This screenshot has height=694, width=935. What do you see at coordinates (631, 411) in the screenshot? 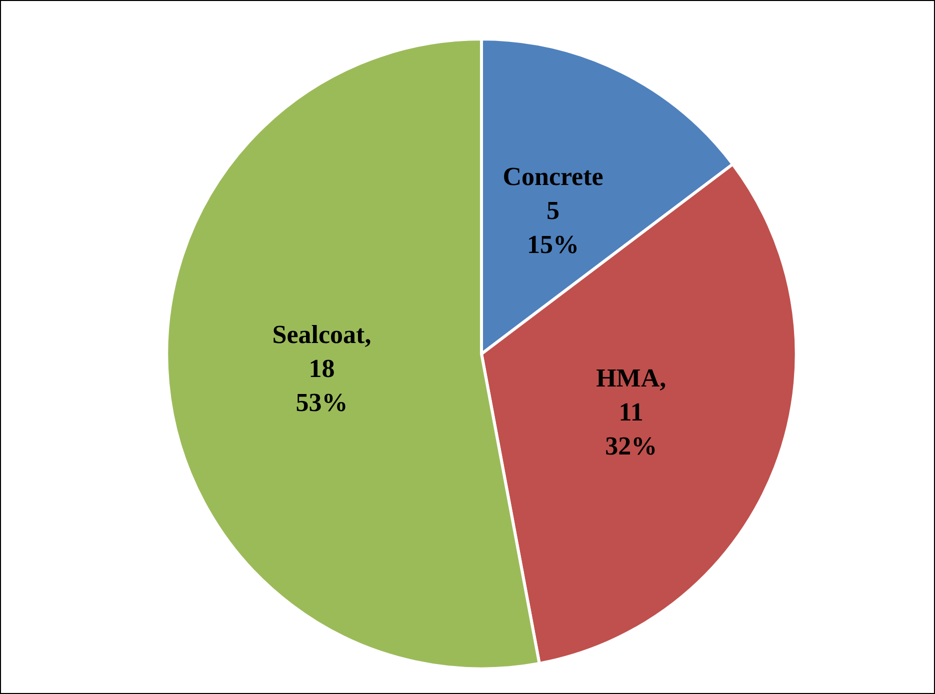
I see `slice-label: HMA, 11 32%` at bounding box center [631, 411].